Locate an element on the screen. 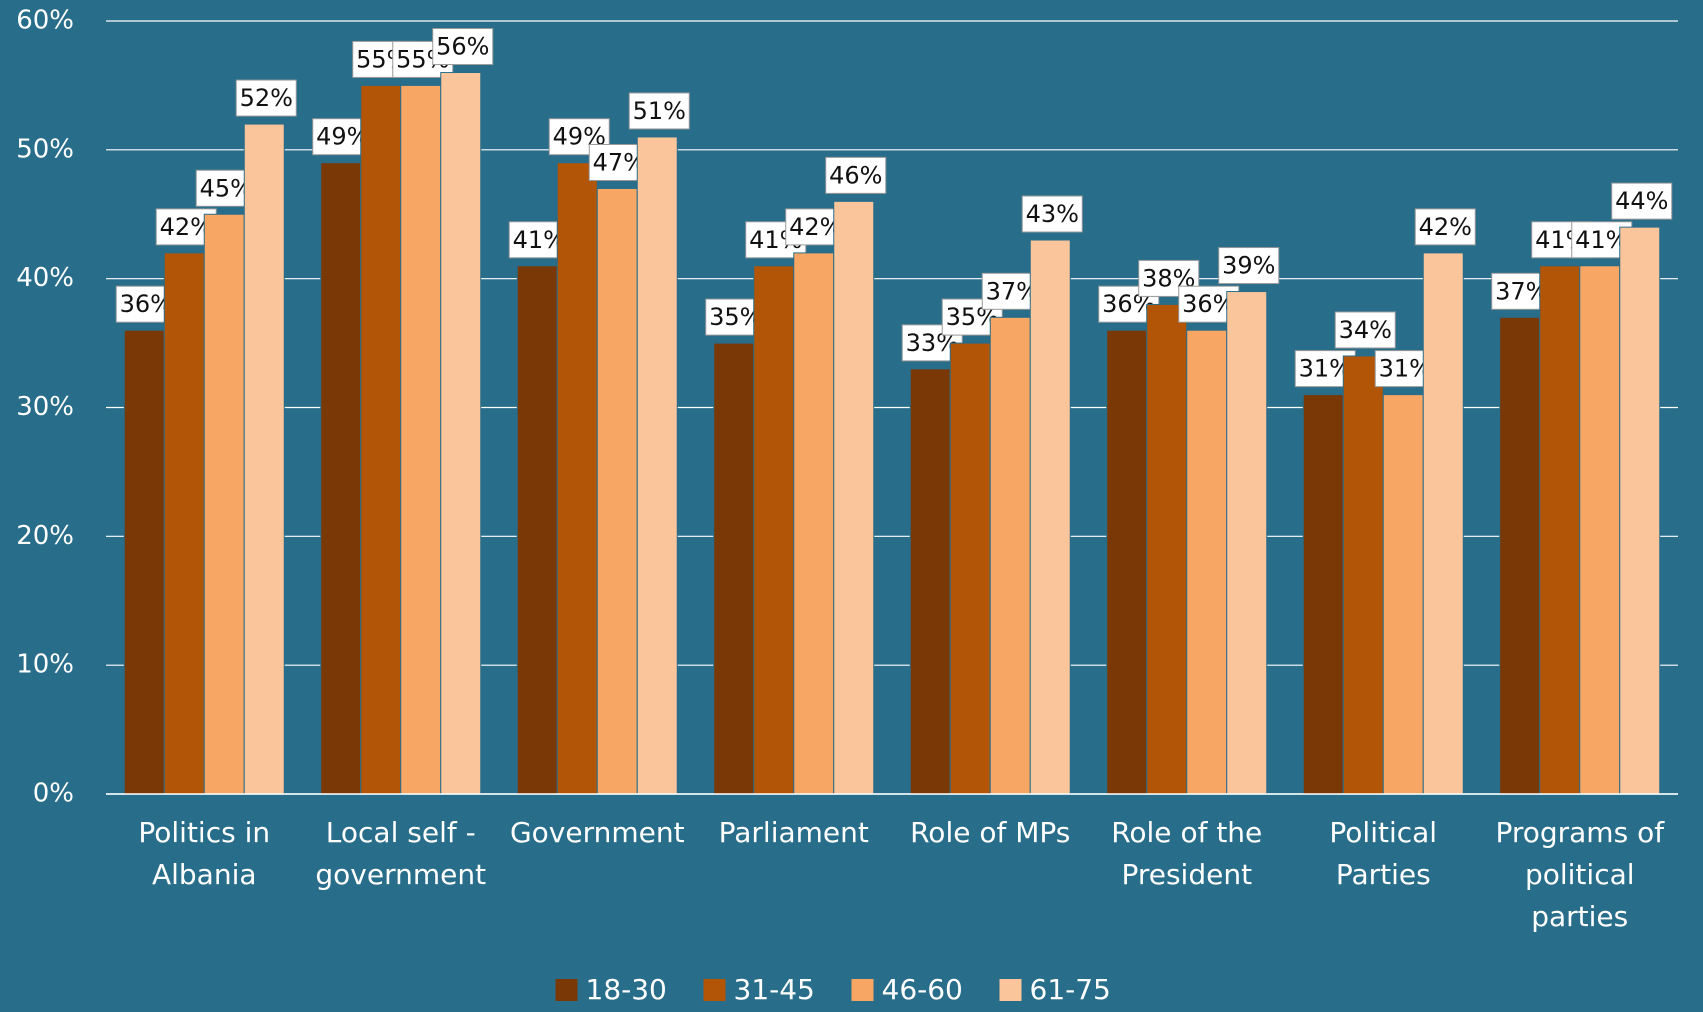 The image size is (1703, 1012). data-label: 43% is located at coordinates (1052, 214).